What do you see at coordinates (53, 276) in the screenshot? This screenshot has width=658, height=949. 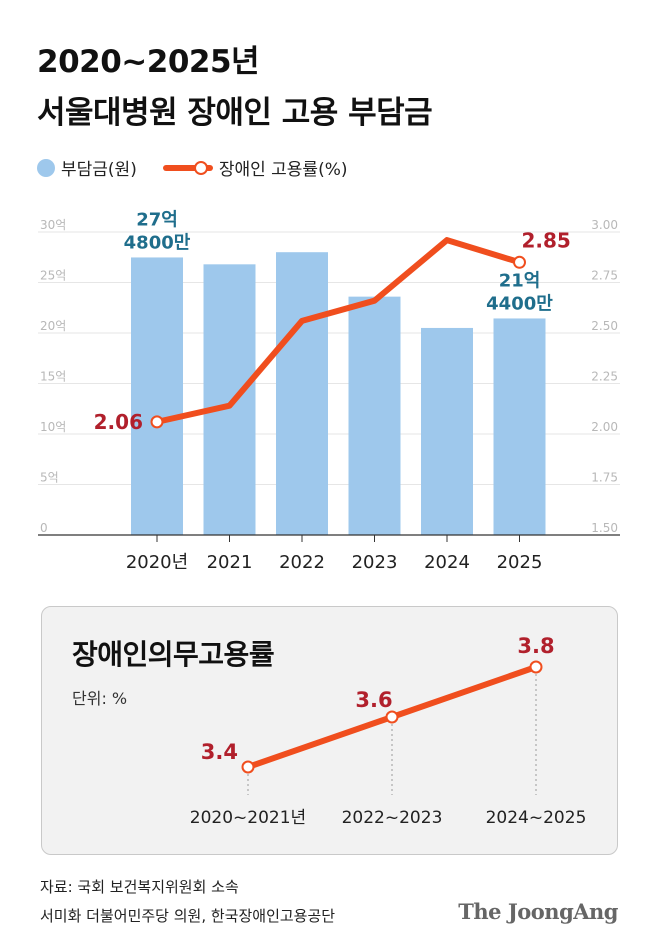 I see `y-left-tick-label: 25억` at bounding box center [53, 276].